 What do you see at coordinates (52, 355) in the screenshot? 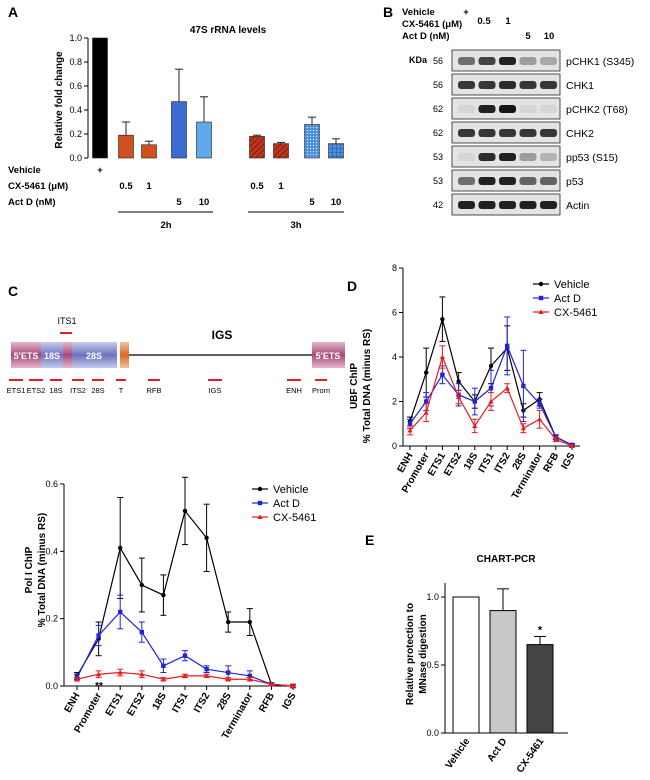
I see `s18-segment` at bounding box center [52, 355].